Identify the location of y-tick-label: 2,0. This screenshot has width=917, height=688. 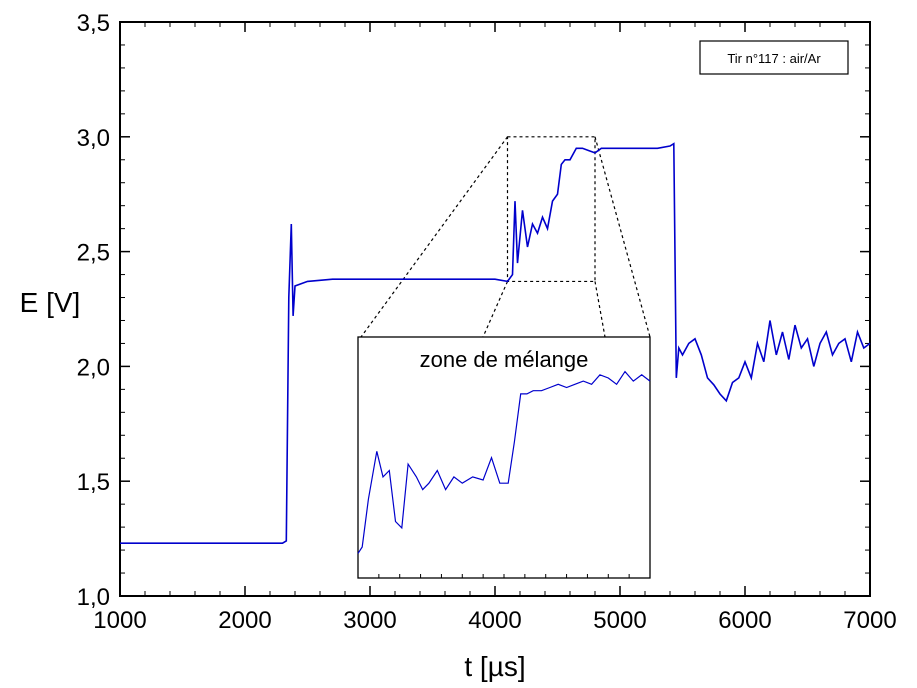
(93, 367).